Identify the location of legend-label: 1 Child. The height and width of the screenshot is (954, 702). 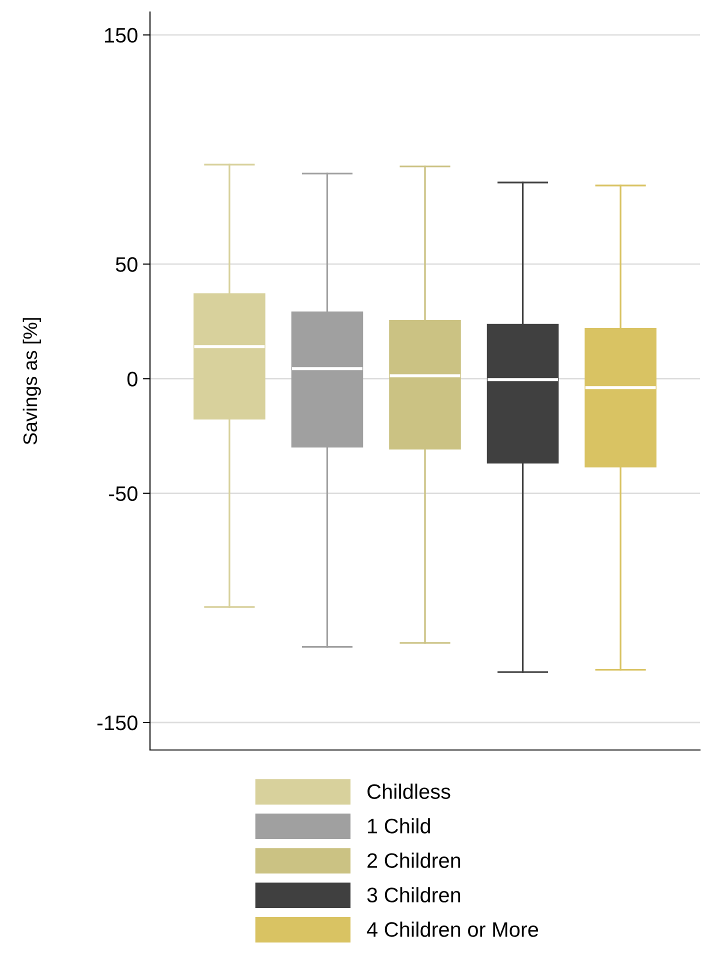
(399, 826).